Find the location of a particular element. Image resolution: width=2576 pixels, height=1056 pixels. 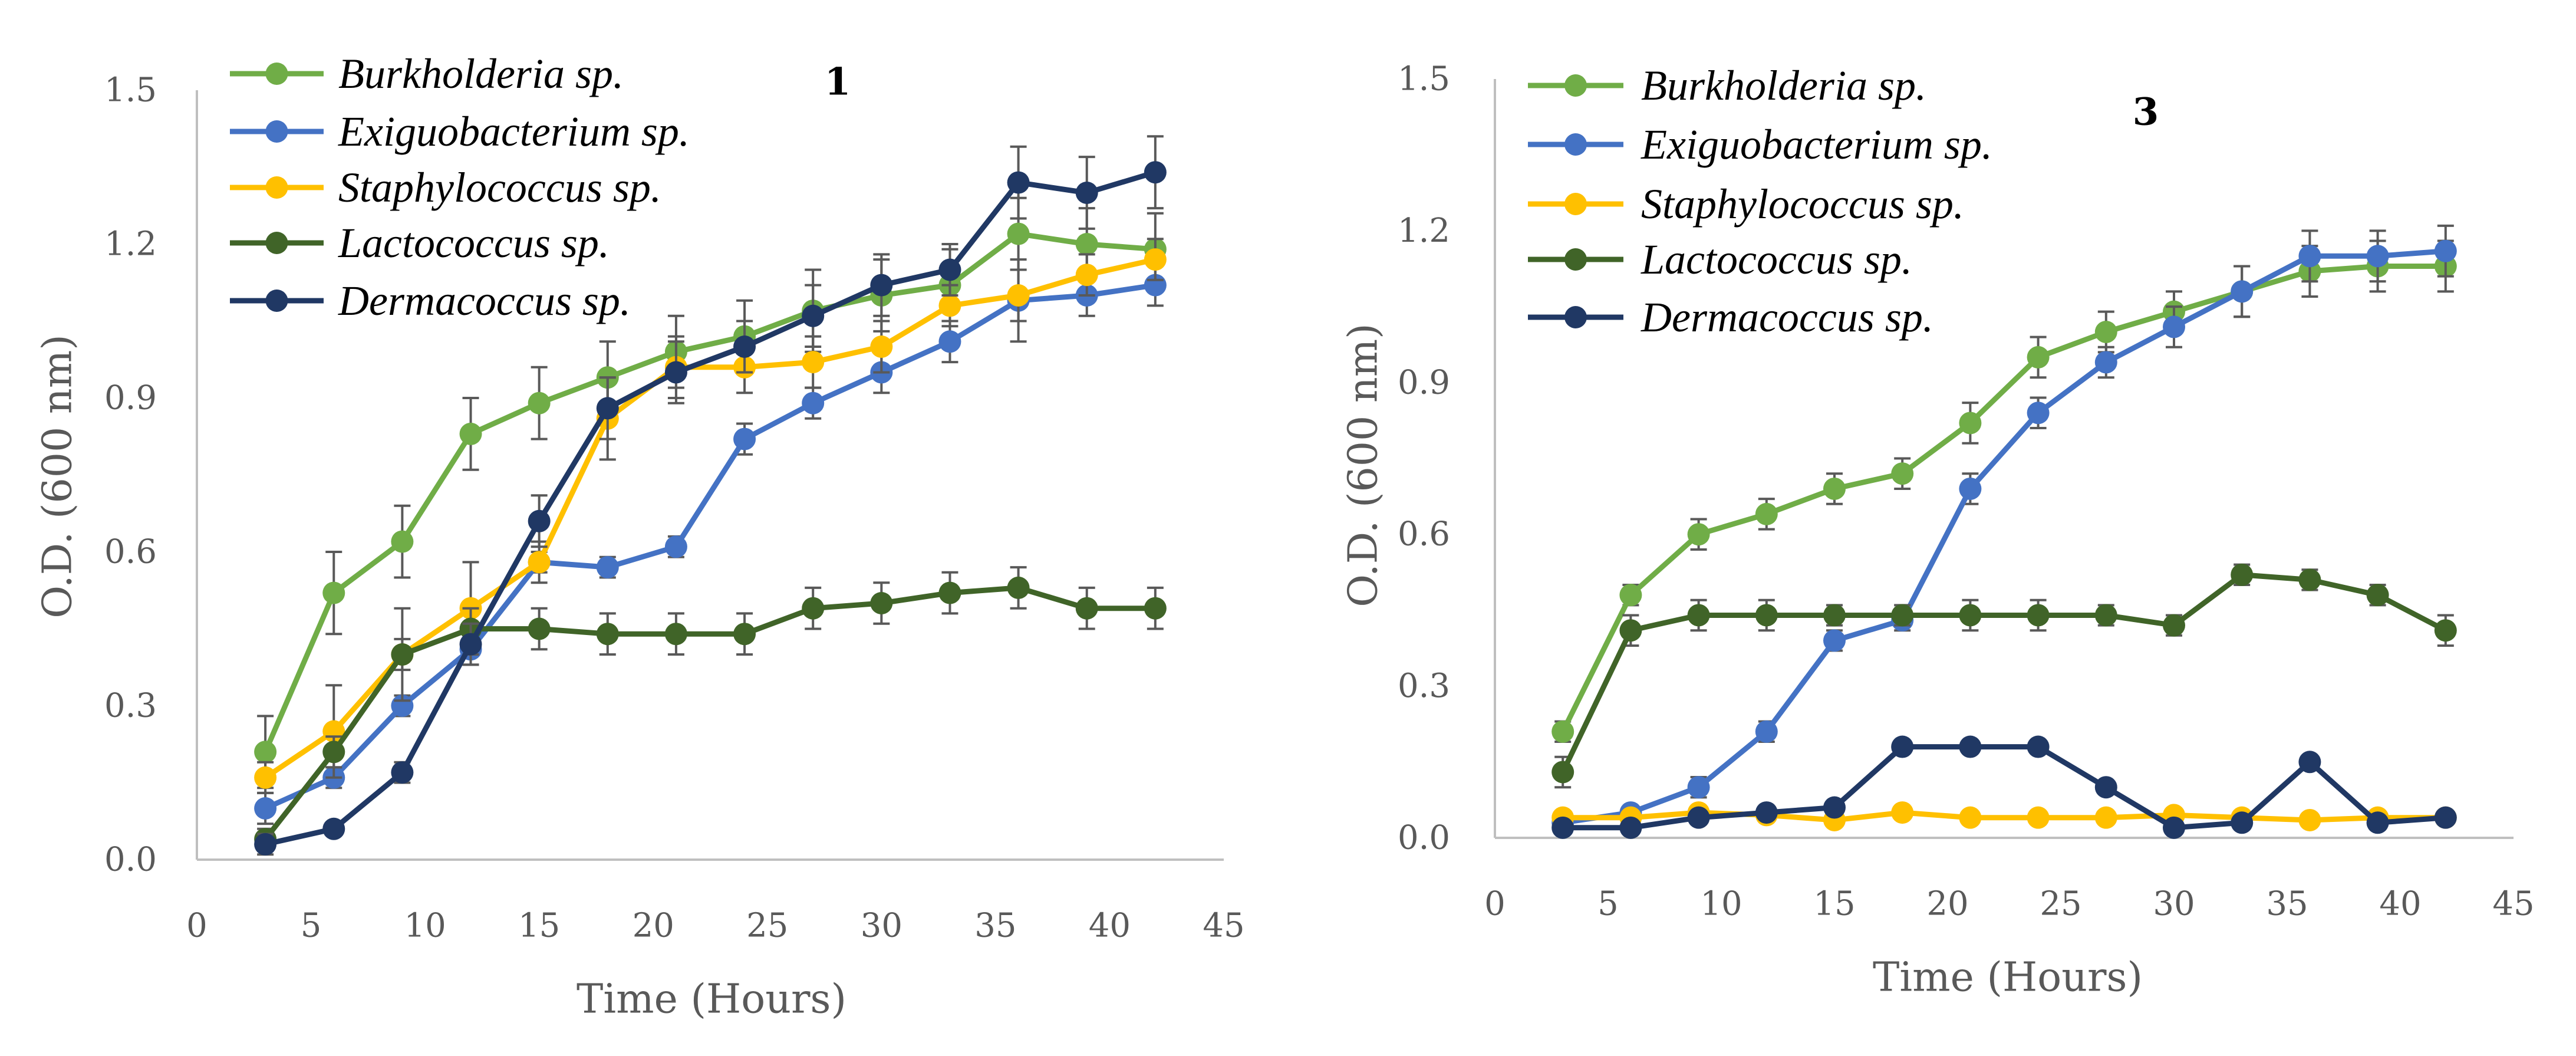

chart1-y-tick-label-0-9: 0.9 is located at coordinates (130, 398).